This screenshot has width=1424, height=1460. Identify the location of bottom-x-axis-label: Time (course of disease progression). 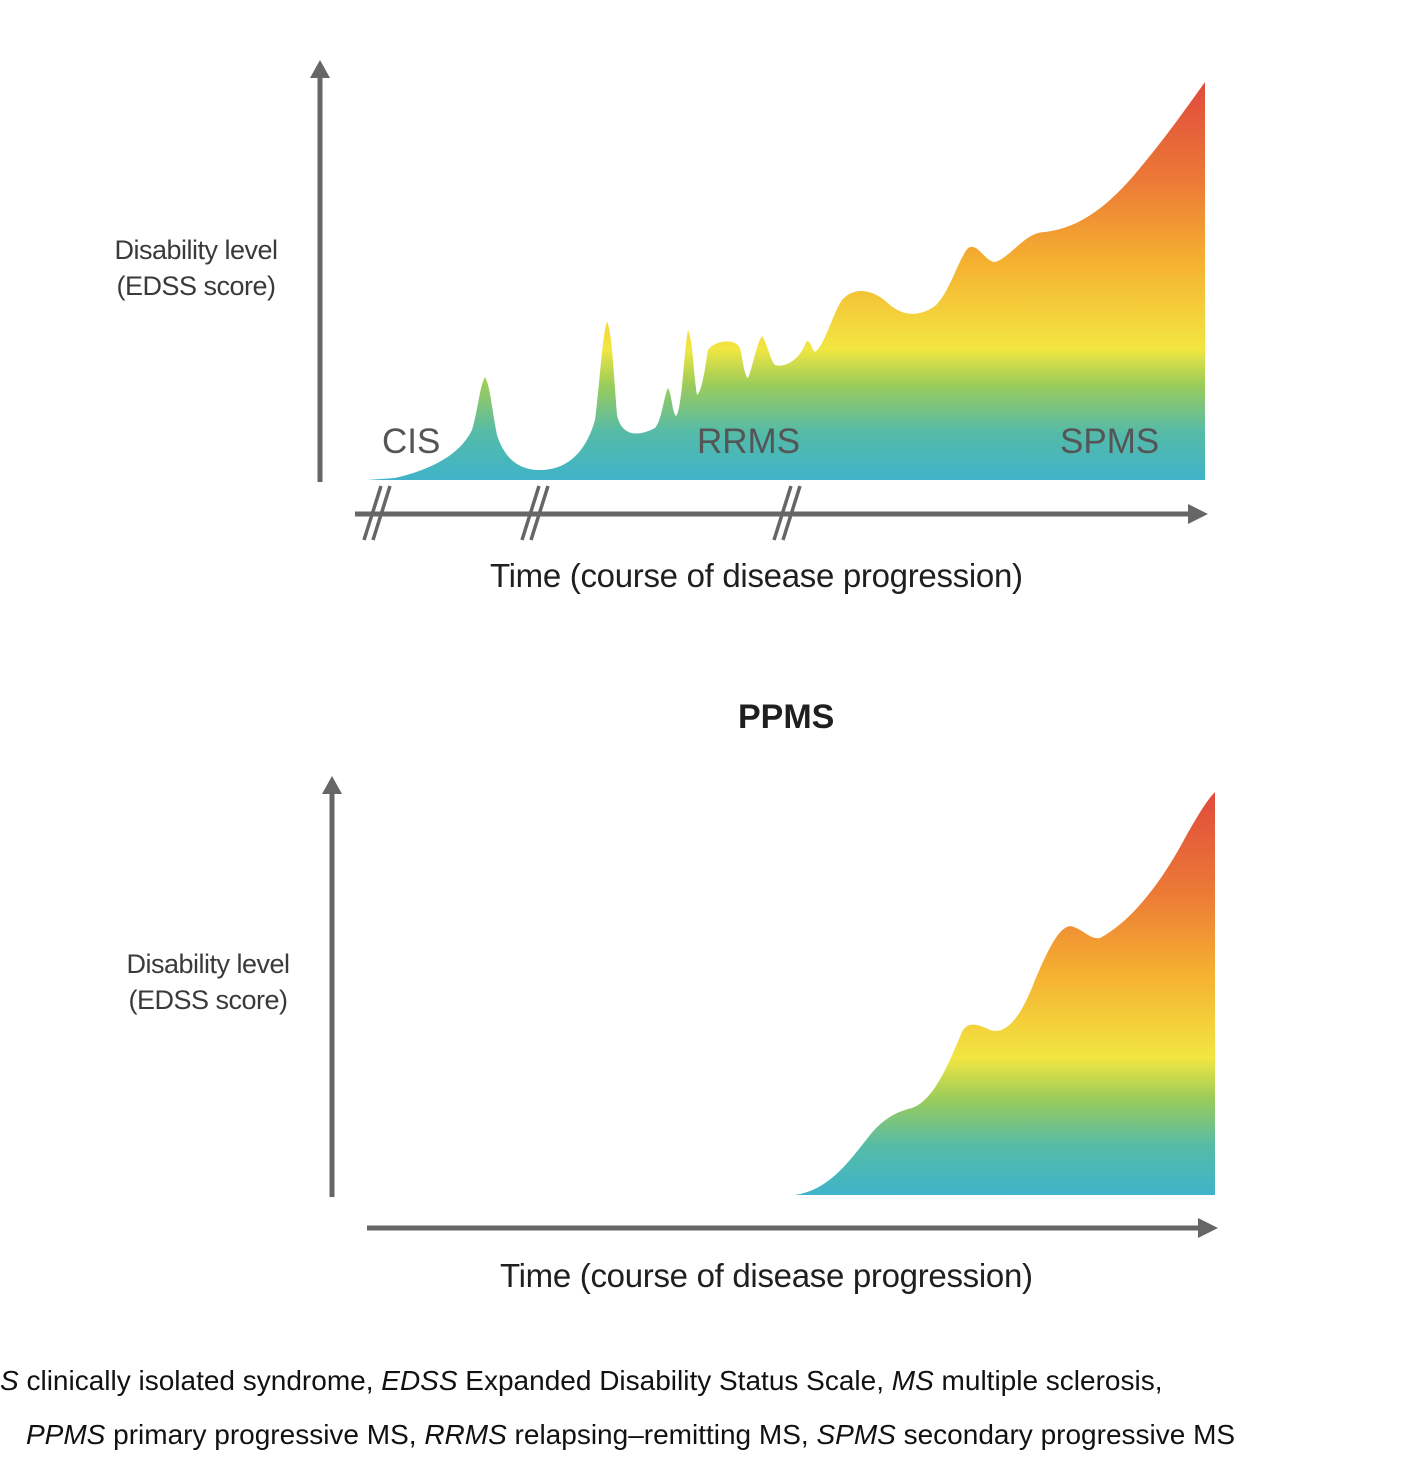
(766, 1275).